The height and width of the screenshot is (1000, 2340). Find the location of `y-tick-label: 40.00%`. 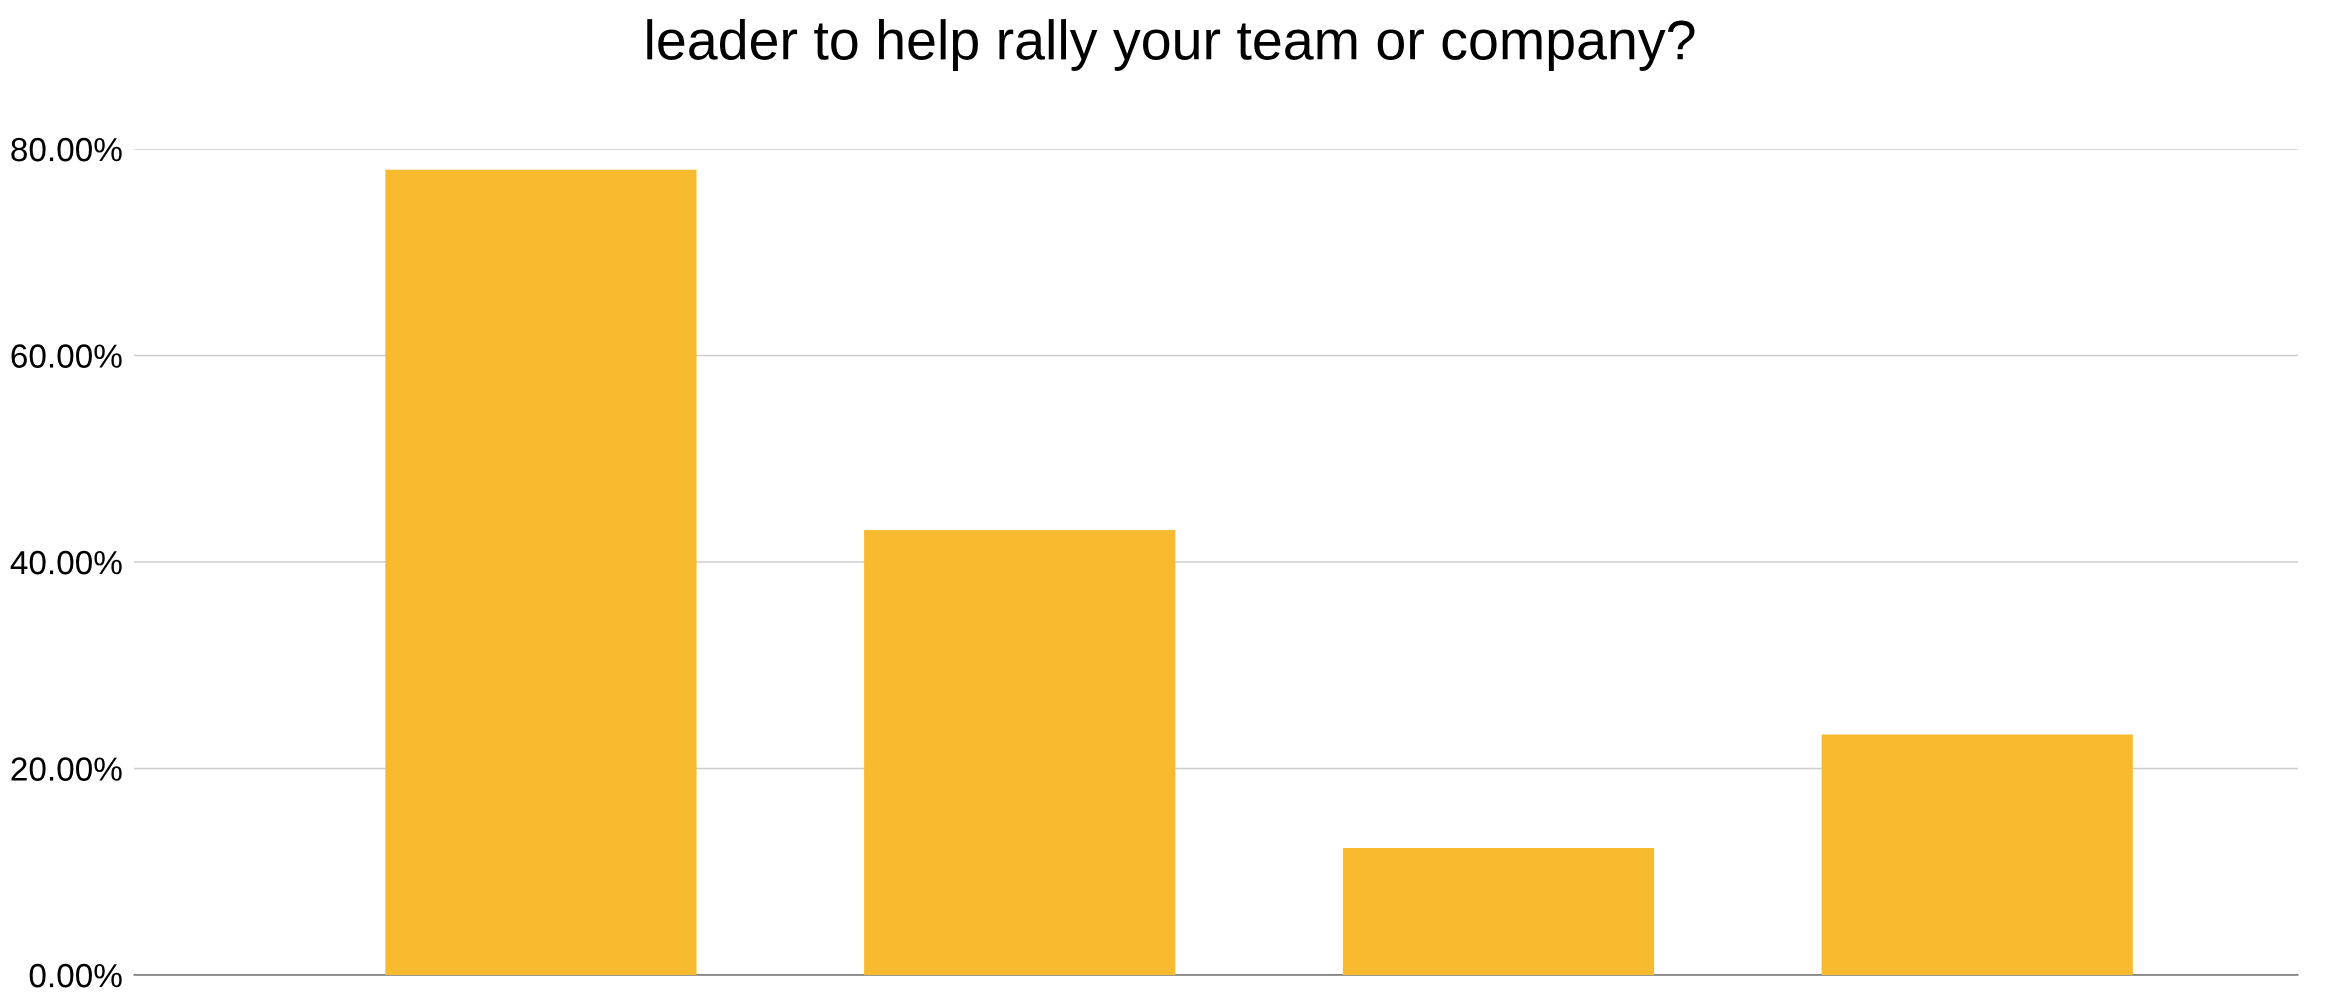

y-tick-label: 40.00% is located at coordinates (66, 562).